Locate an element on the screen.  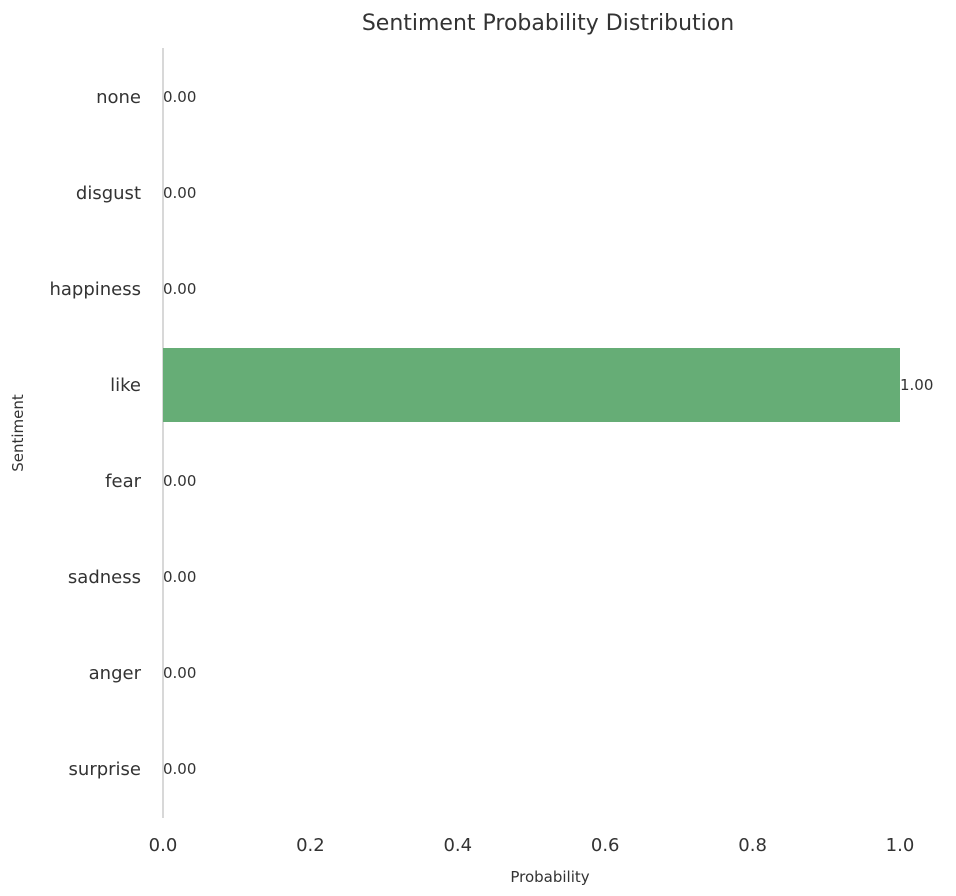
x-tick-label: 0.6 is located at coordinates (605, 845).